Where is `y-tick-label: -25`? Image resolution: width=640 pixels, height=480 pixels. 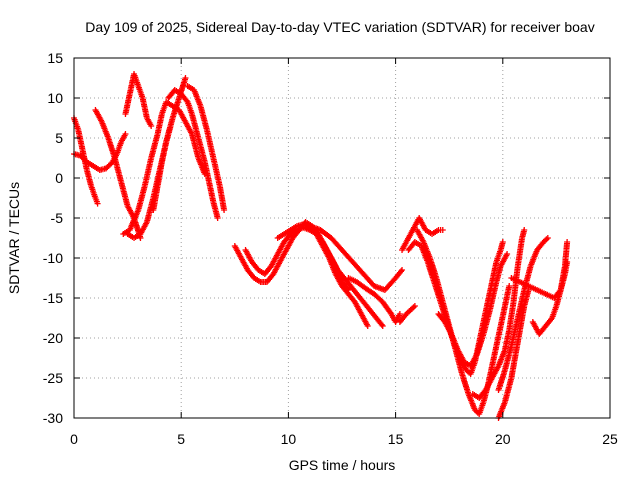 y-tick-label: -25 is located at coordinates (53, 378).